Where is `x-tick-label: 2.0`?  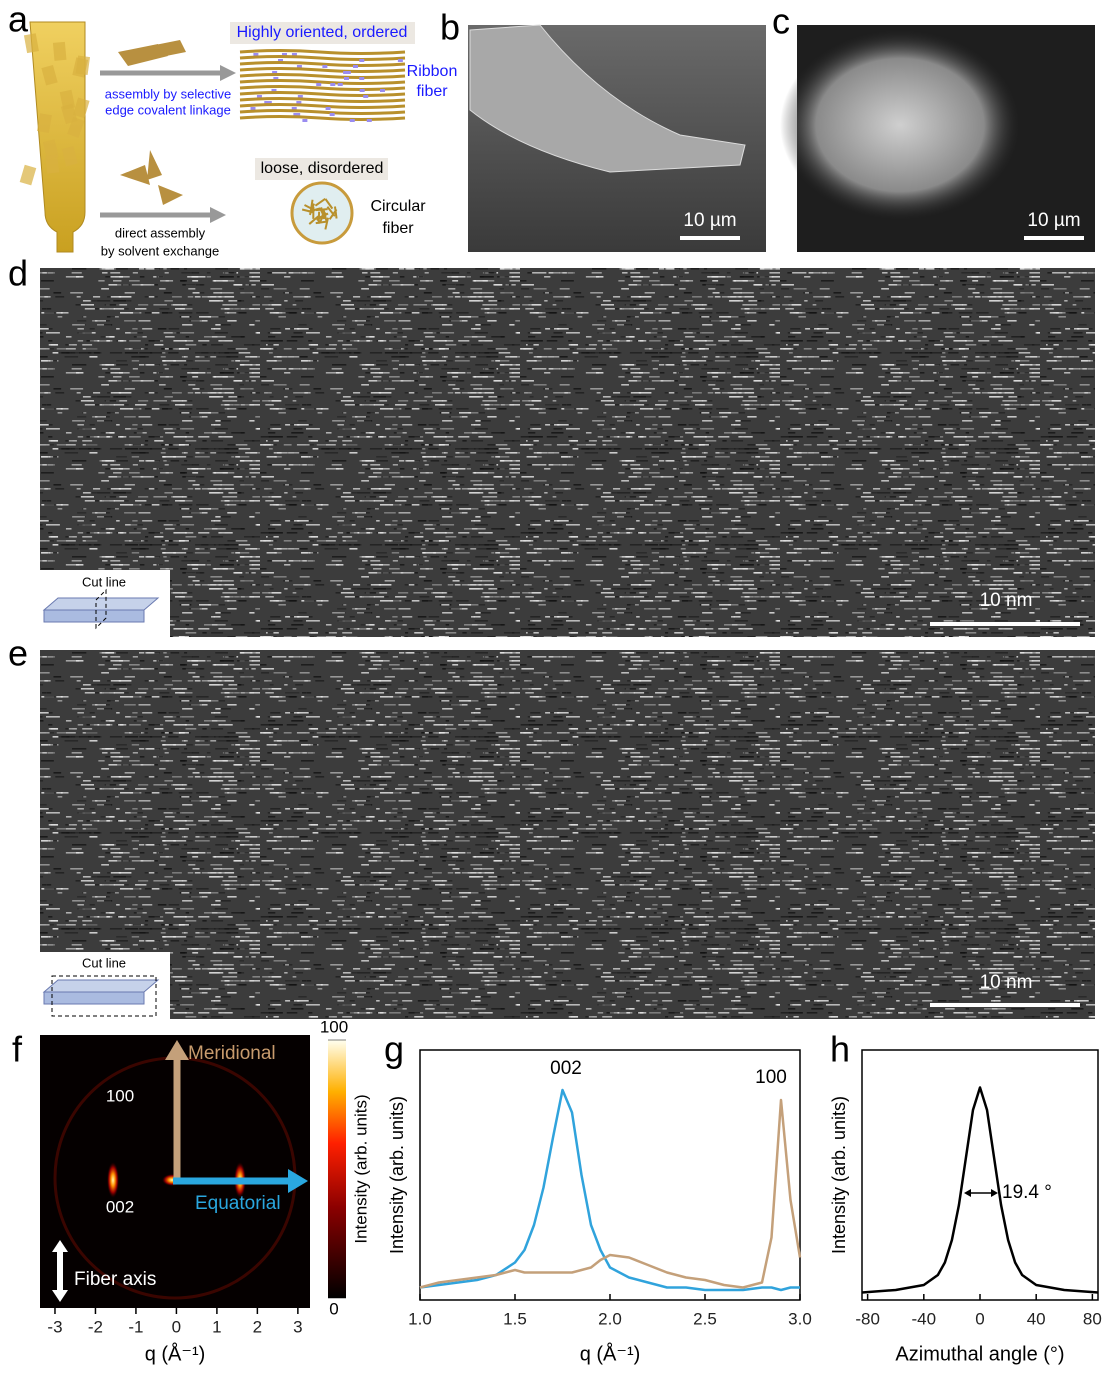
x-tick-label: 2.0 is located at coordinates (610, 1318).